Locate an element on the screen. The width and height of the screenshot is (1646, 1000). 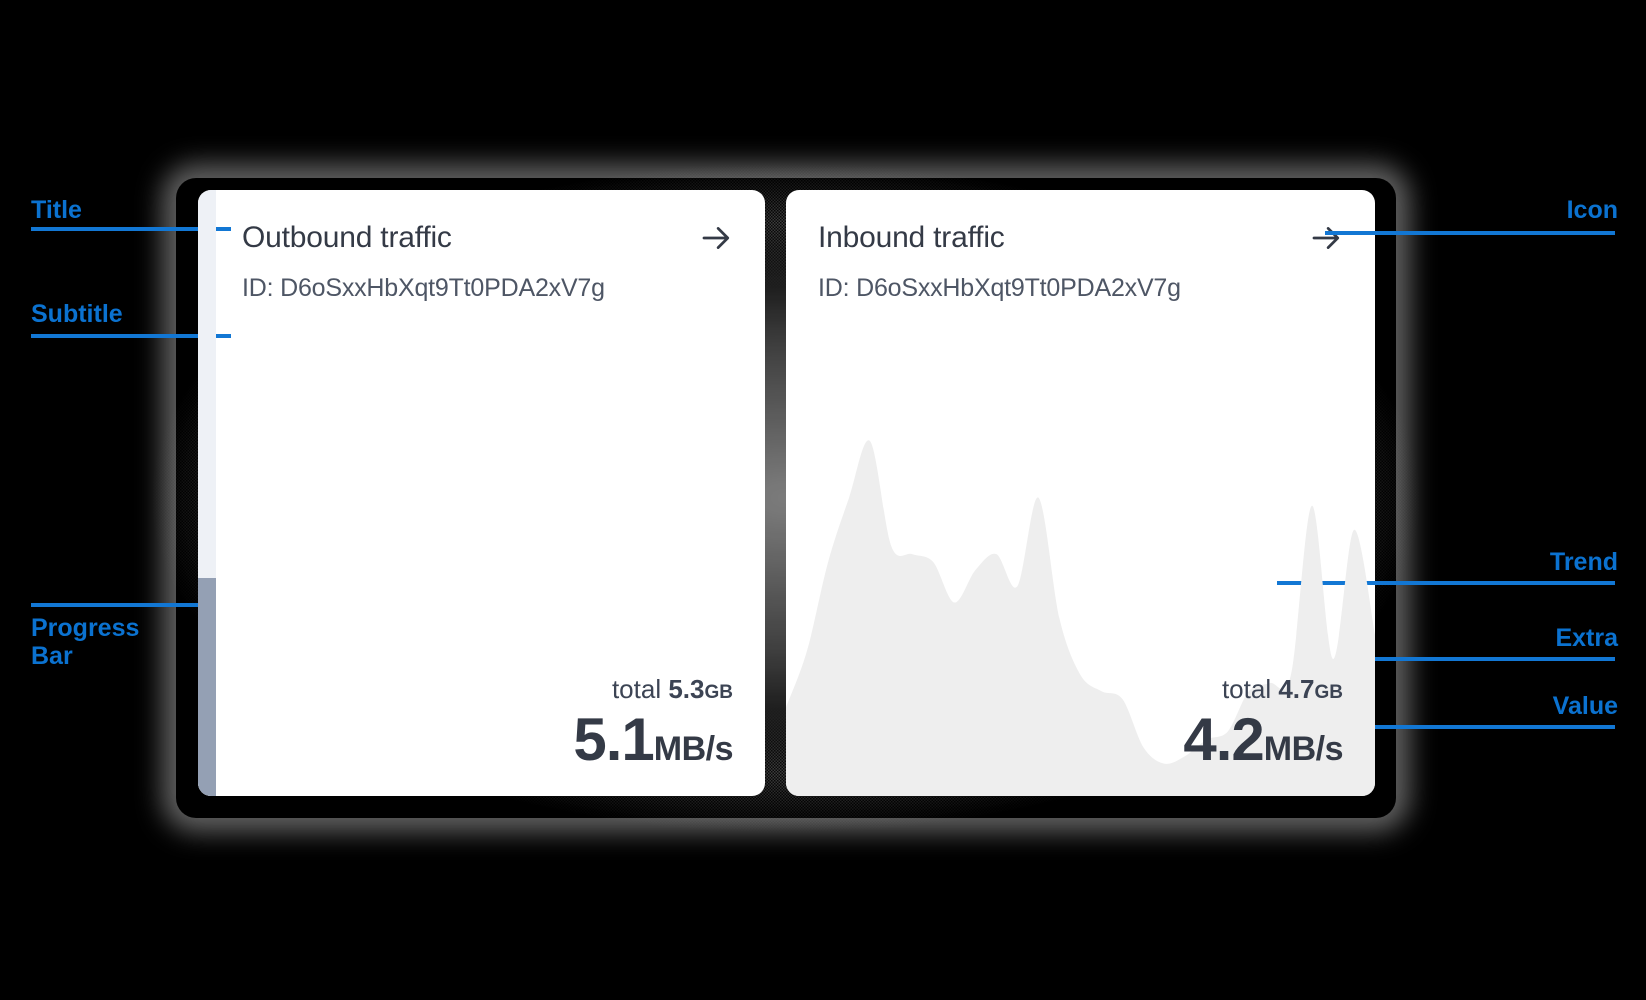
extra-value: 4.7 is located at coordinates (1296, 689).